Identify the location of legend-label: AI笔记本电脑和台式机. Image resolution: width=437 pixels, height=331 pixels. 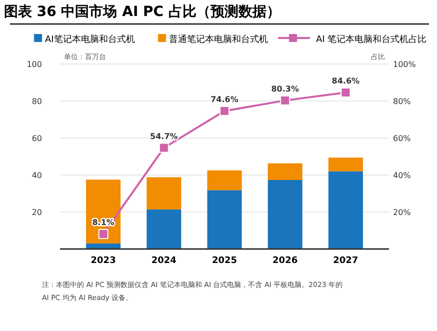
(90, 39).